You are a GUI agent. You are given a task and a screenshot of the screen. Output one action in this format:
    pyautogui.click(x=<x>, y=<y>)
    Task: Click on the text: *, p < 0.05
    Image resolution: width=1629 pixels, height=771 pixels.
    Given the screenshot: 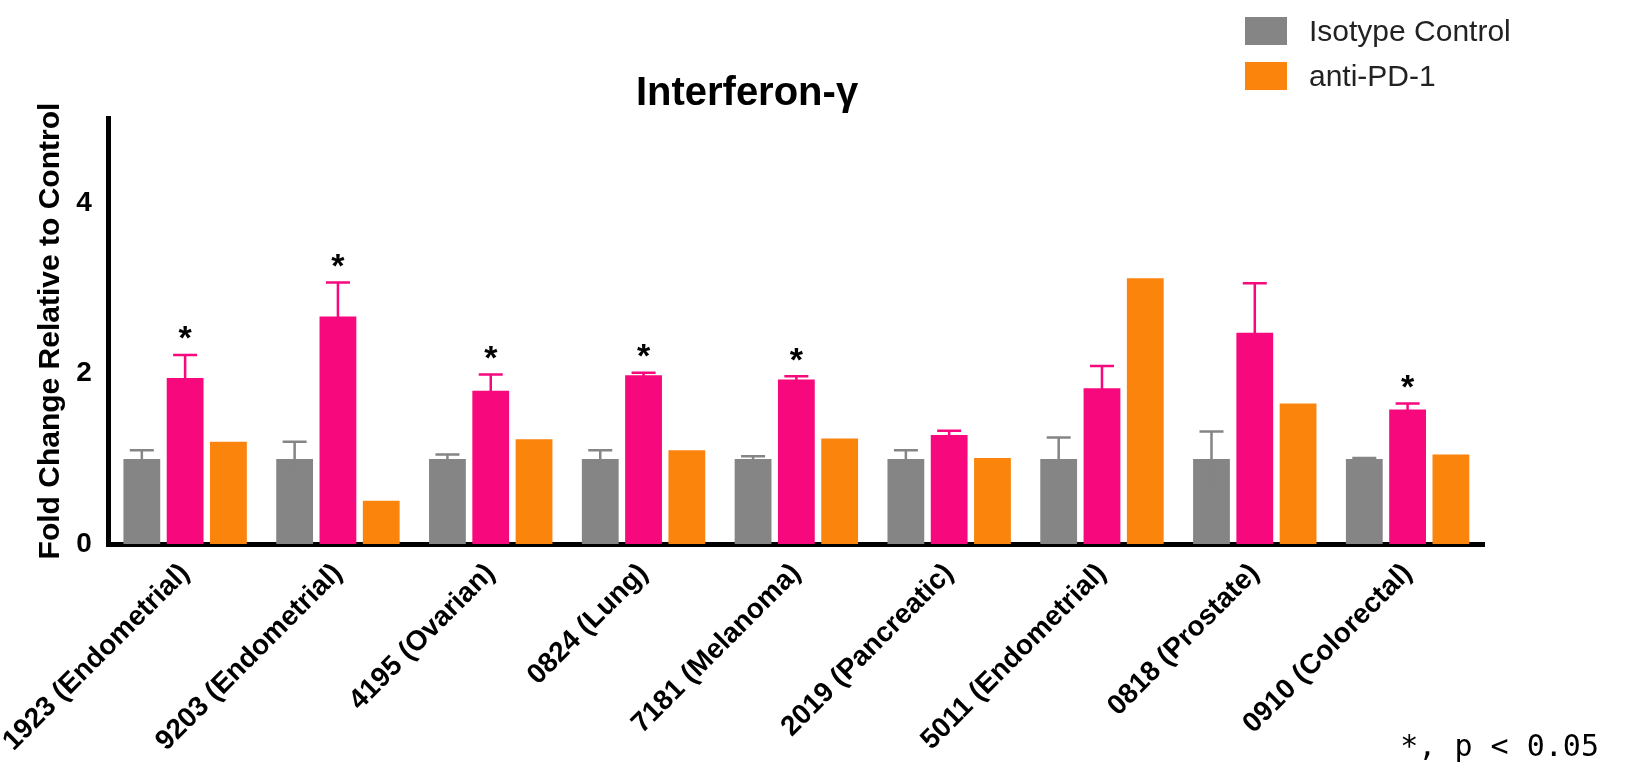 What is the action you would take?
    pyautogui.click(x=1499, y=745)
    